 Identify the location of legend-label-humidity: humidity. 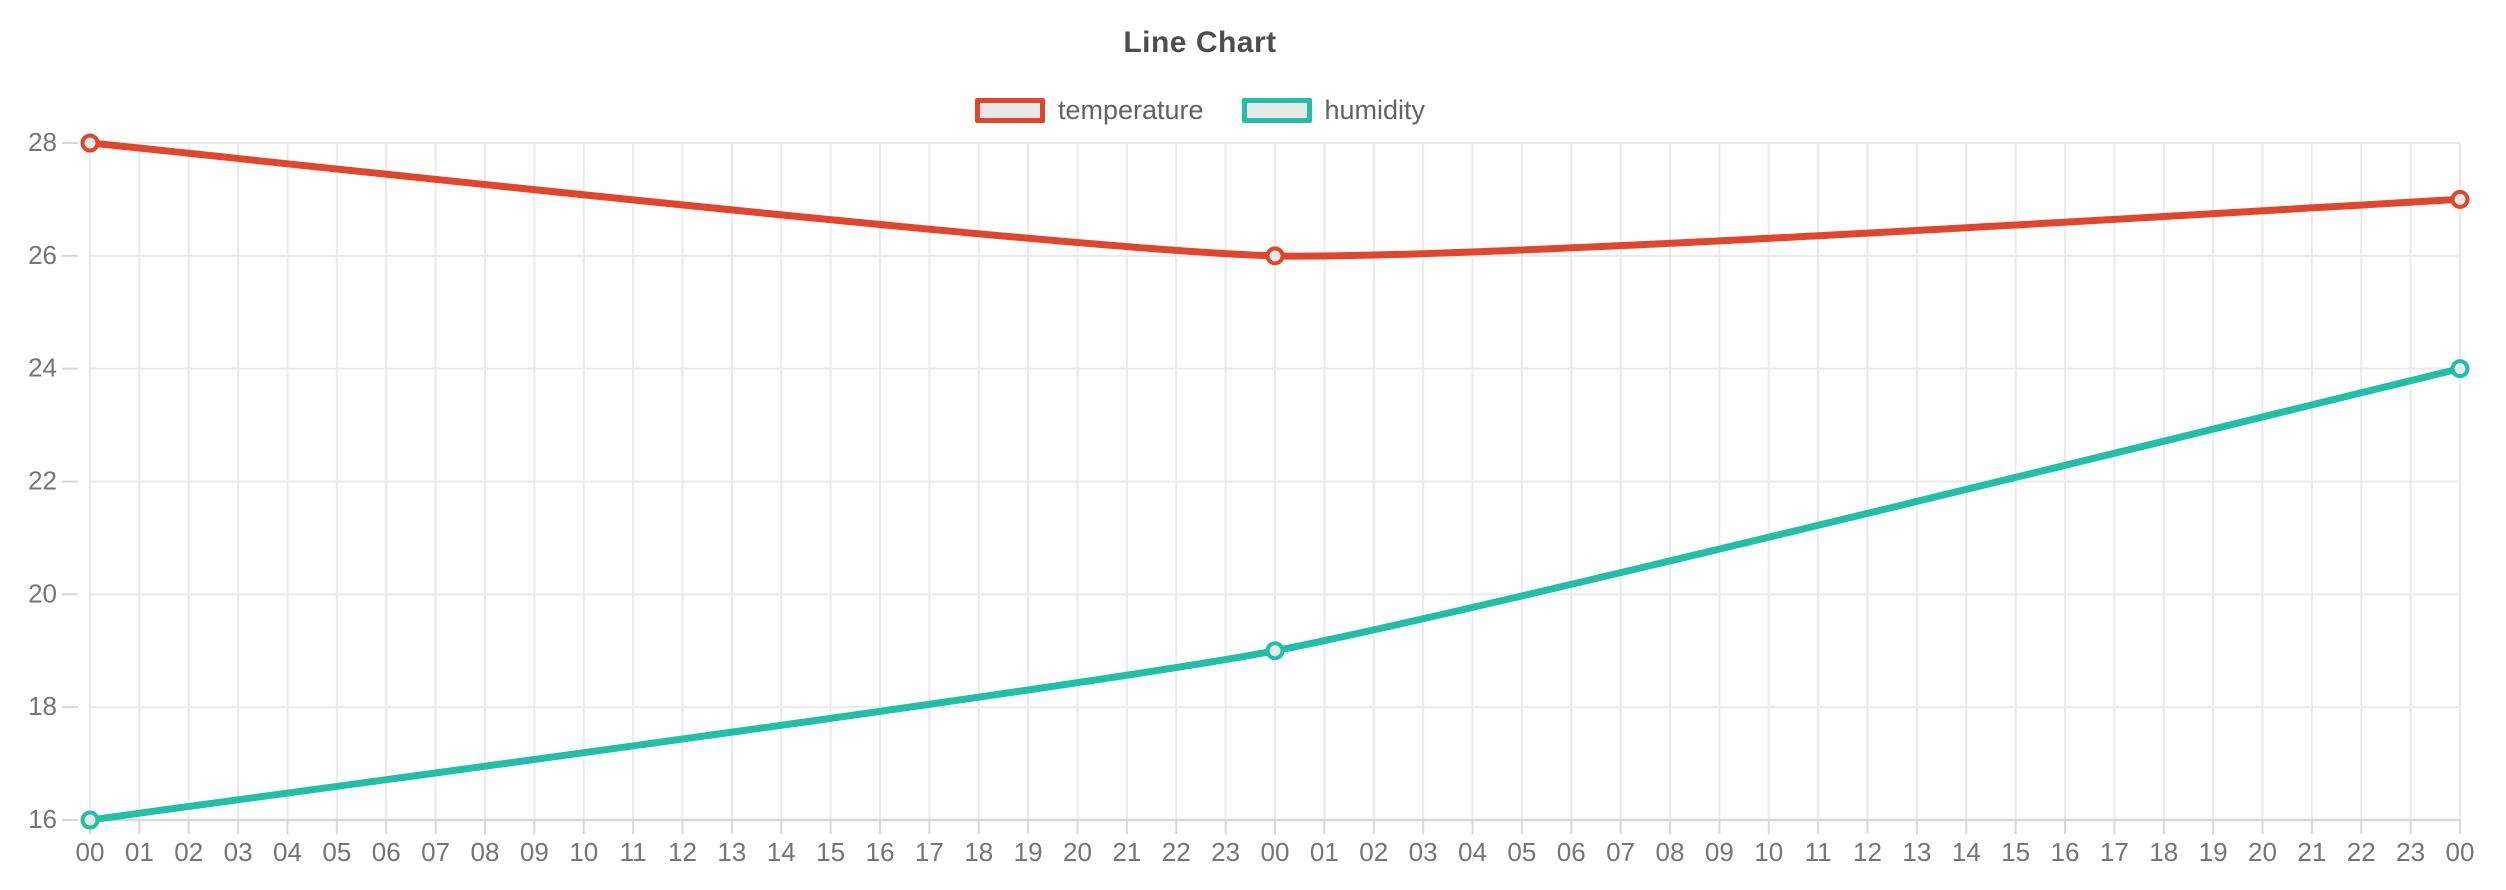
(1375, 109).